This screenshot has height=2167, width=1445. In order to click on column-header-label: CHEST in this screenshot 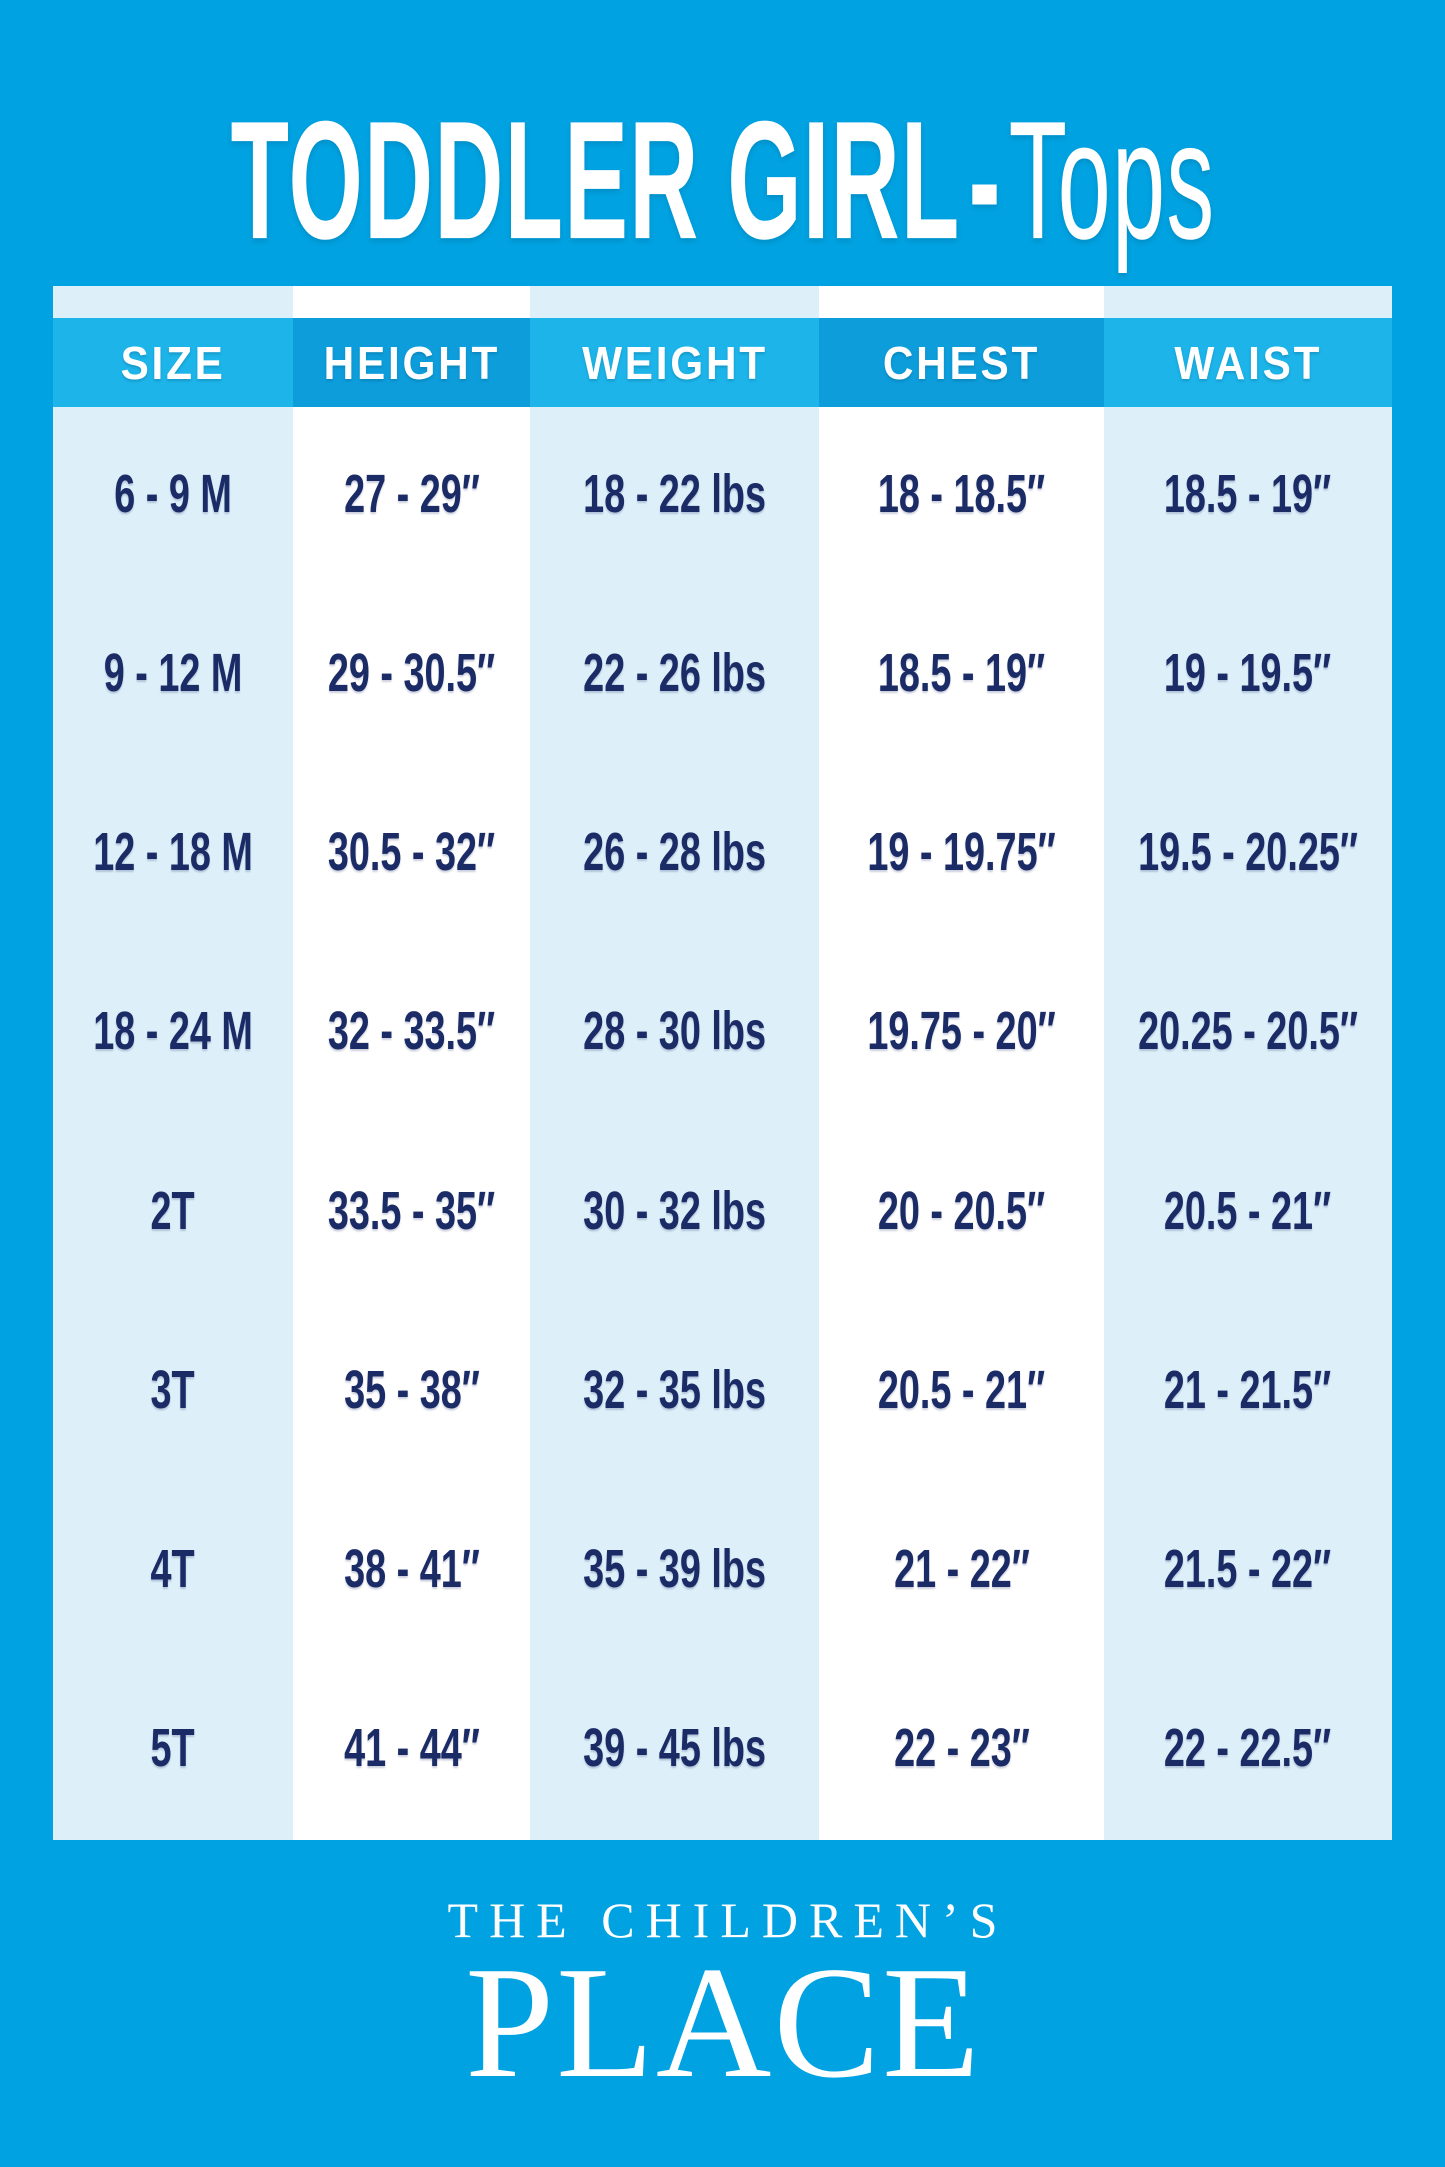, I will do `click(961, 362)`.